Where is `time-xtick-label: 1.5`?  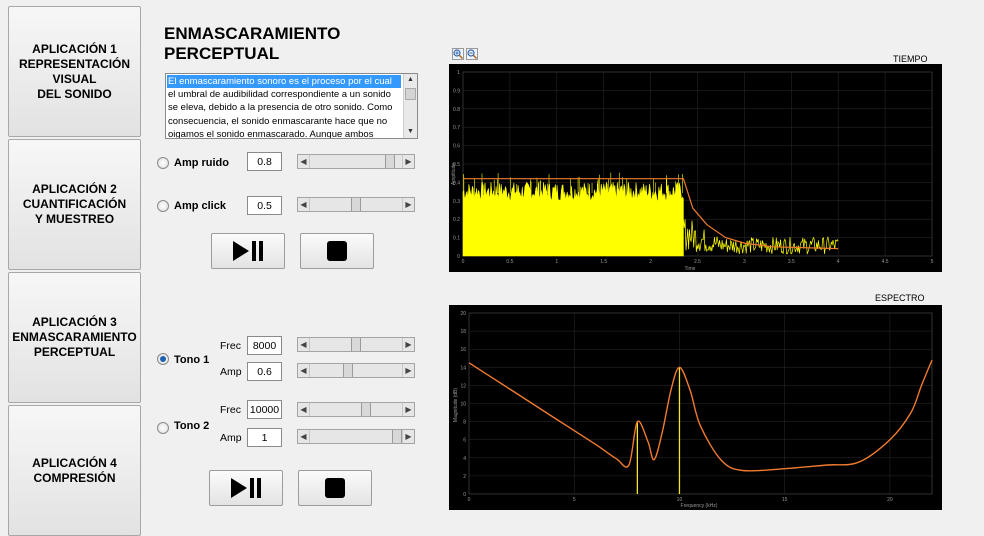 time-xtick-label: 1.5 is located at coordinates (603, 262).